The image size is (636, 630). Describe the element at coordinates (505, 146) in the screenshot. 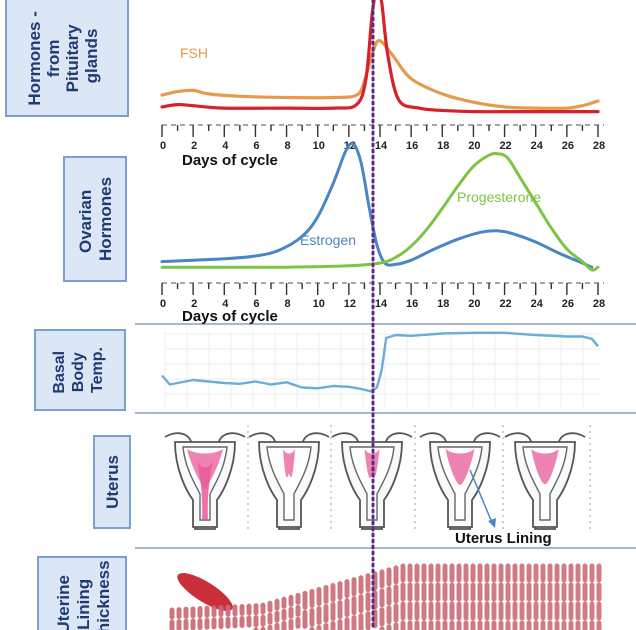

I see `pituitary-tick-label: 22` at that location.